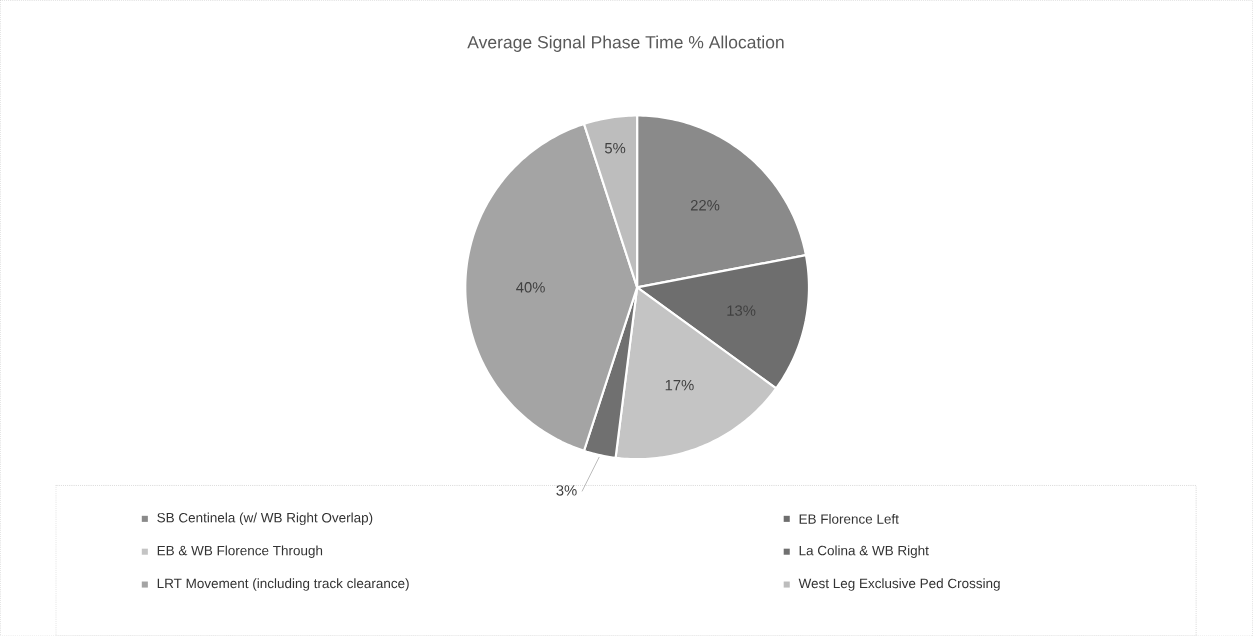  What do you see at coordinates (615, 148) in the screenshot?
I see `data-label: 5%` at bounding box center [615, 148].